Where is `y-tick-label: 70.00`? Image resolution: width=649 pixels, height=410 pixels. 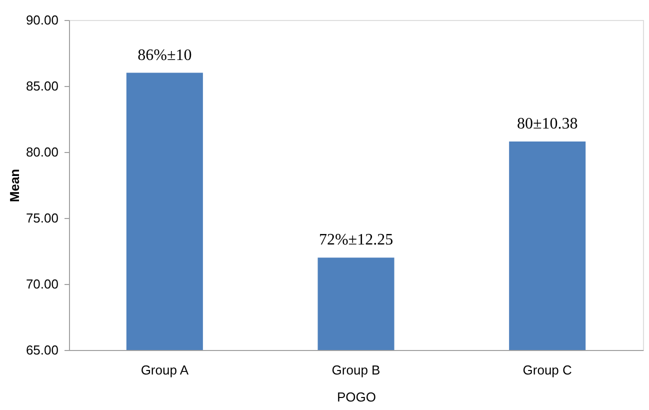
y-tick-label: 70.00 is located at coordinates (42, 284).